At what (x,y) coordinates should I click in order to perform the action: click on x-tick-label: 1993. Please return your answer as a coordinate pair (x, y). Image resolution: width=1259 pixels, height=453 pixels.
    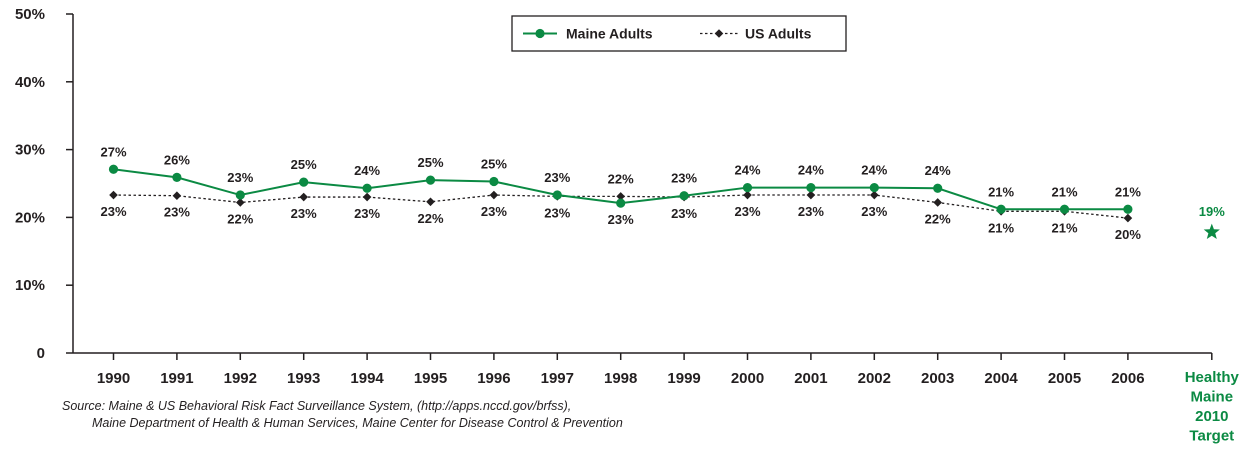
    Looking at the image, I should click on (303, 378).